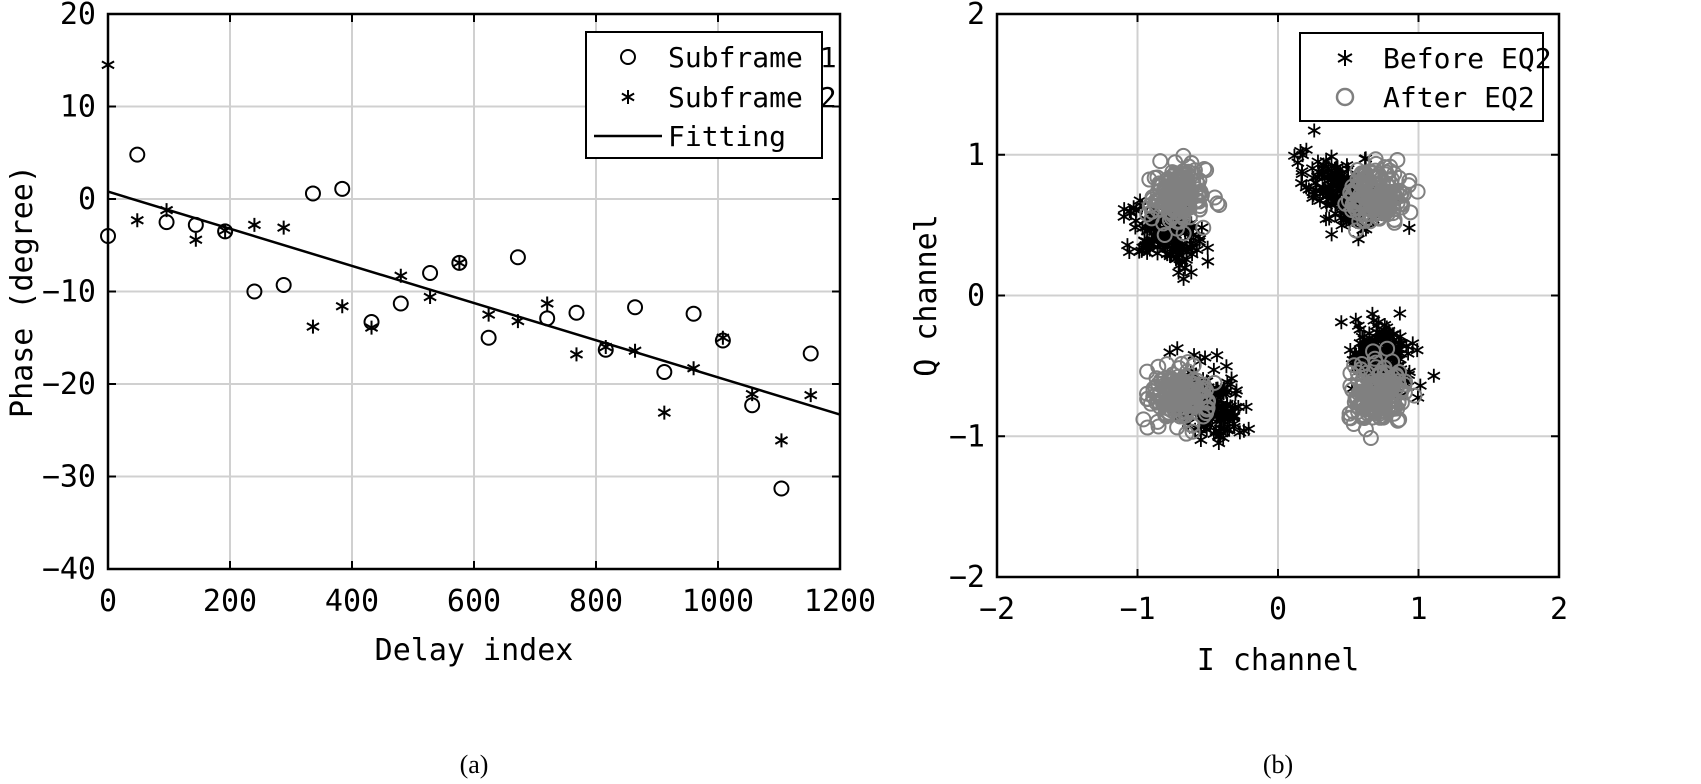  I want to click on y-tick-label: 2, so click(976, 16).